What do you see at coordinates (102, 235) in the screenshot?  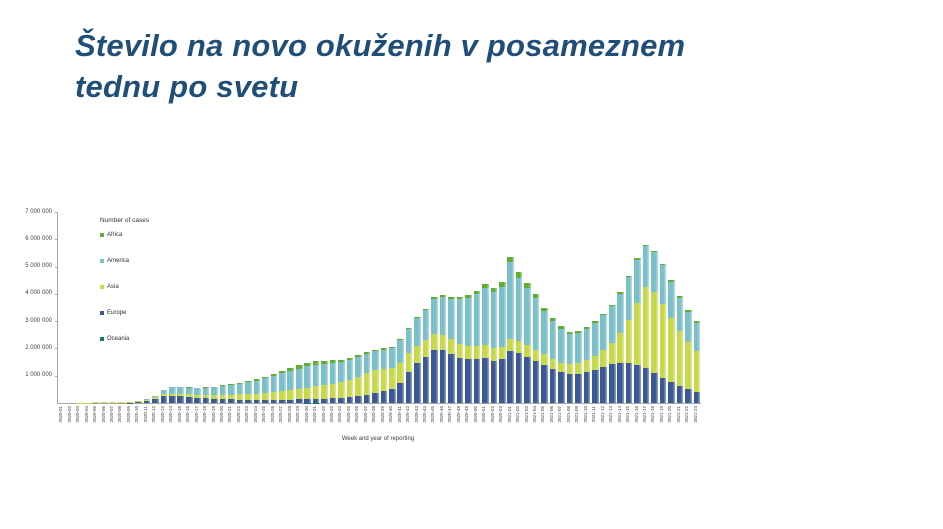 I see `legend-swatch-africa` at bounding box center [102, 235].